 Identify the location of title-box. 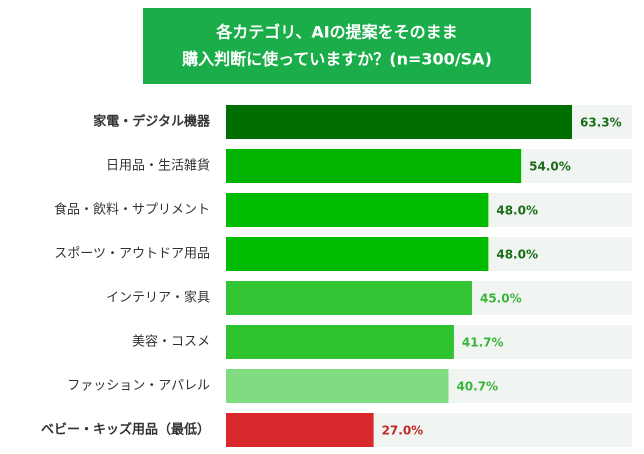
(337, 46).